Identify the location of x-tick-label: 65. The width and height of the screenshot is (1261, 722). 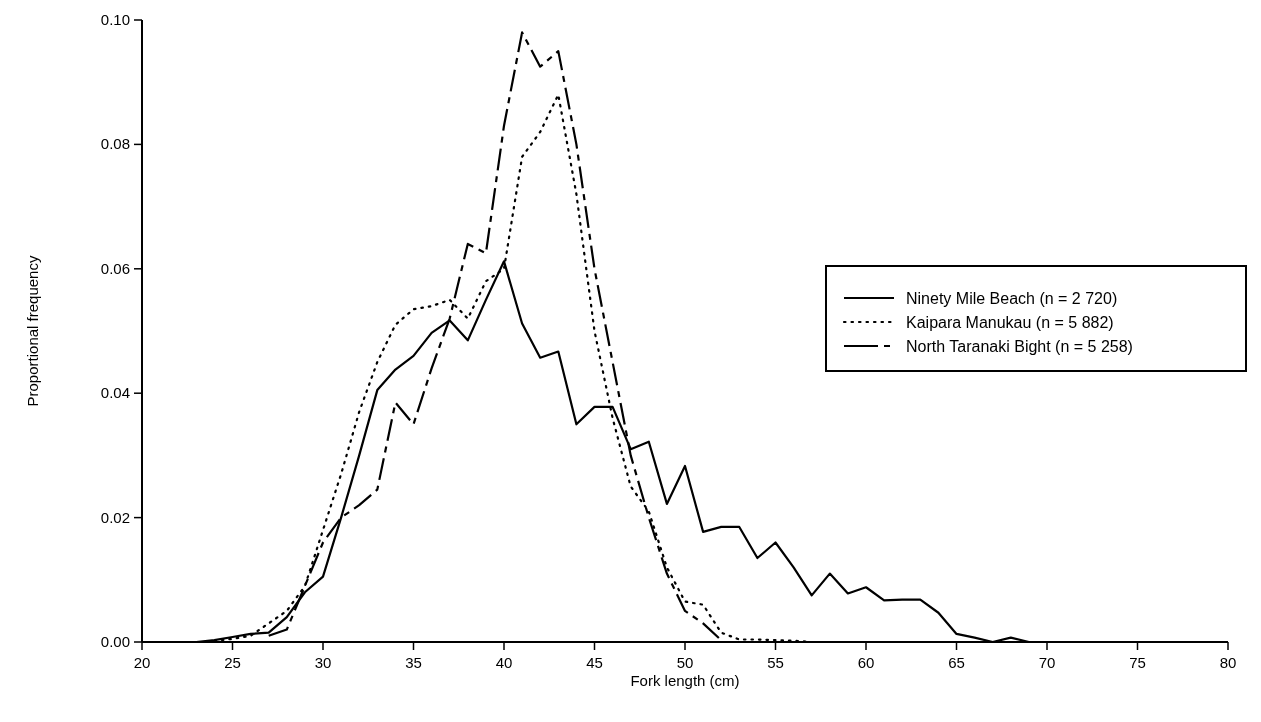
(956, 662).